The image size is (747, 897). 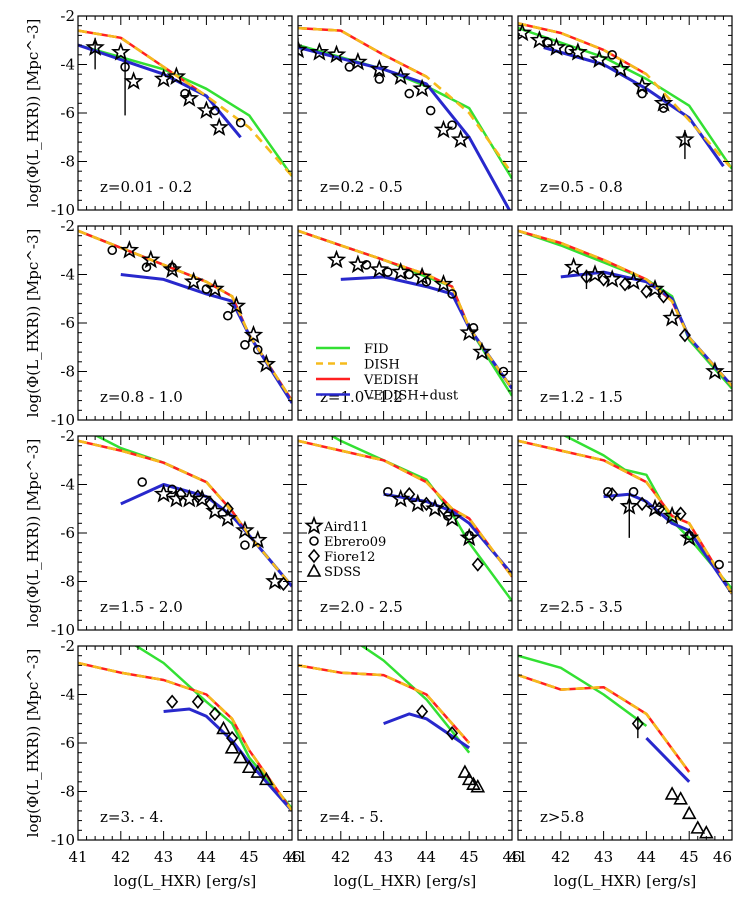 What do you see at coordinates (77, 857) in the screenshot?
I see `x-tick-label: 41` at bounding box center [77, 857].